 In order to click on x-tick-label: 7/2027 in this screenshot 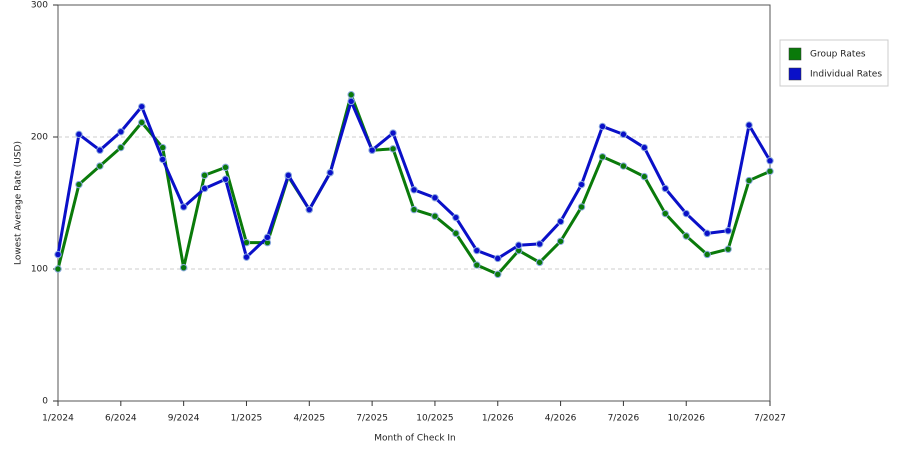, I will do `click(770, 419)`.